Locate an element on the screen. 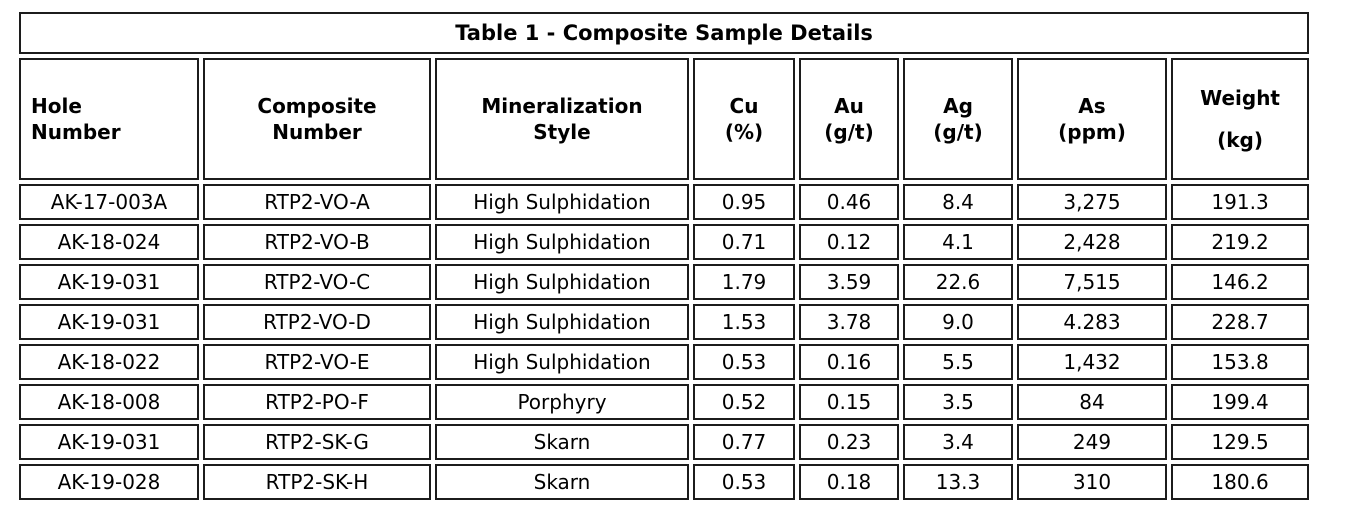 This screenshot has width=1357, height=521. cell-ag: 13.3 is located at coordinates (958, 482).